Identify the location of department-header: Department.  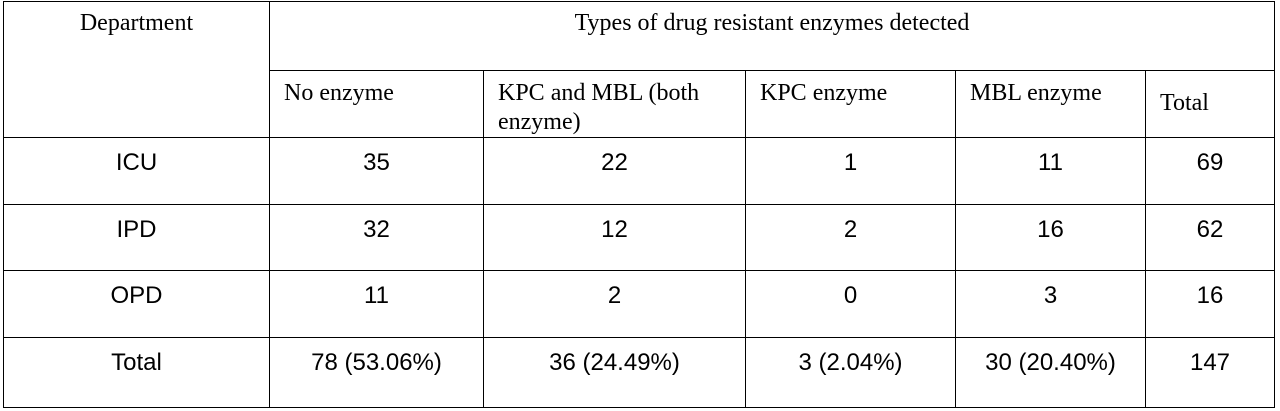
(136, 69).